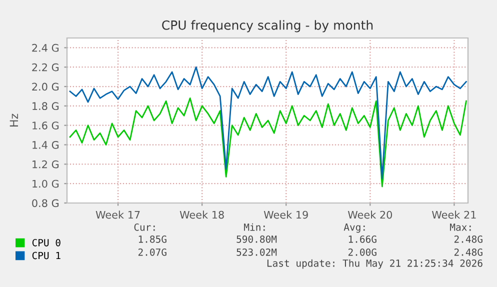 This screenshot has height=287, width=497. What do you see at coordinates (454, 214) in the screenshot?
I see `x-tick-label: Week 21` at bounding box center [454, 214].